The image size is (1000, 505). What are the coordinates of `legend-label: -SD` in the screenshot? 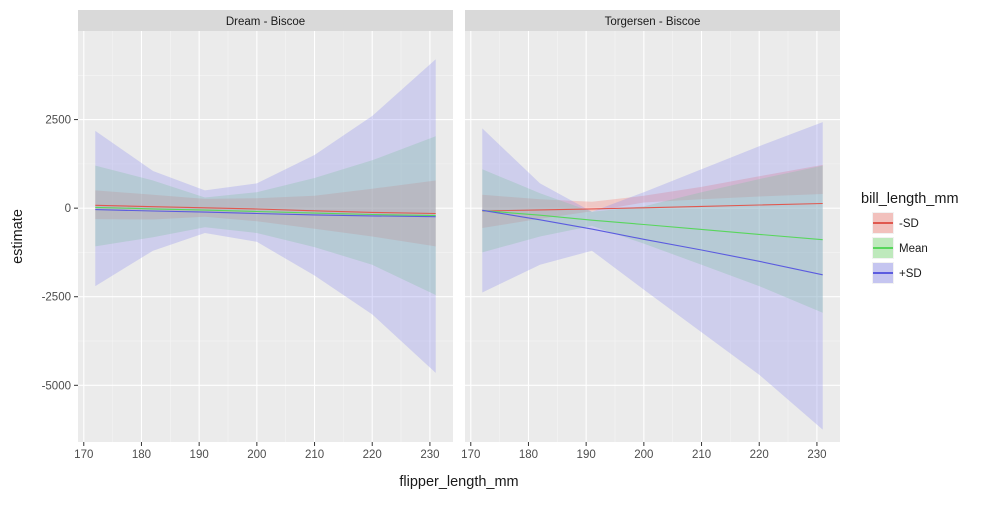 It's located at (909, 224).